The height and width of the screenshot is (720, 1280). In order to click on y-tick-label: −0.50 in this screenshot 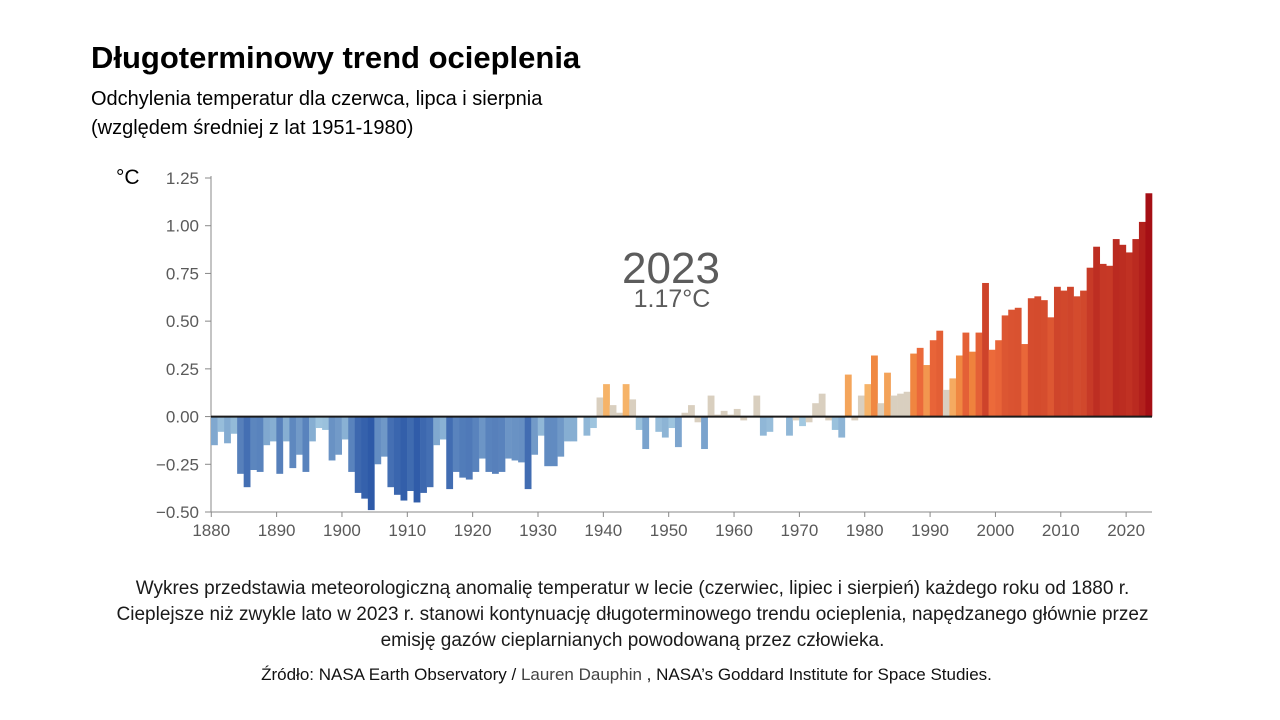, I will do `click(177, 512)`.